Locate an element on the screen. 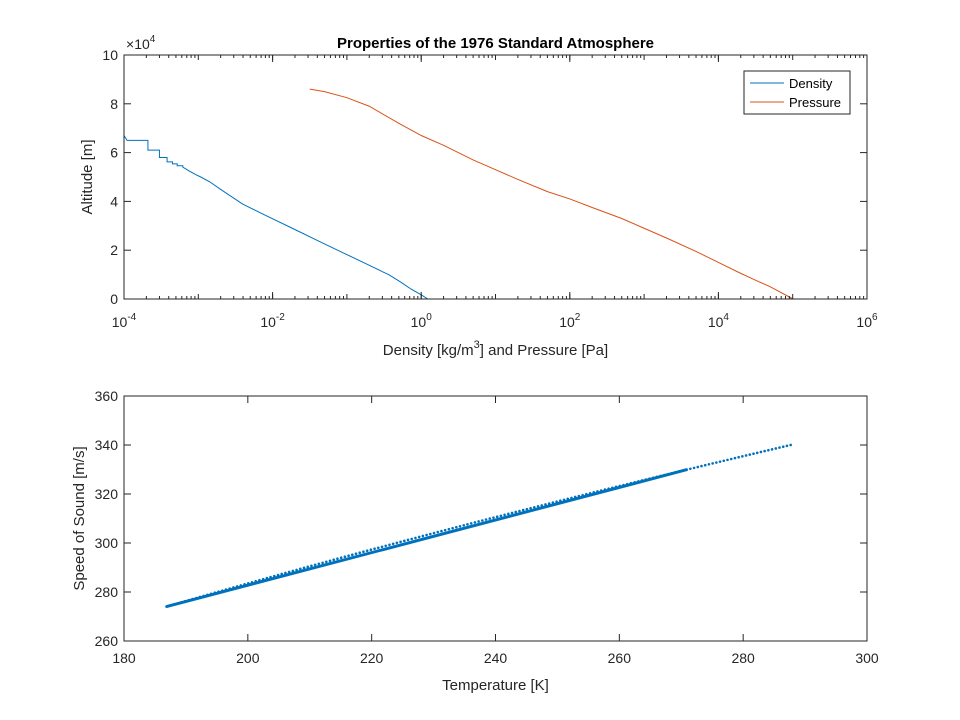  y-tick-label: 300 is located at coordinates (107, 543).